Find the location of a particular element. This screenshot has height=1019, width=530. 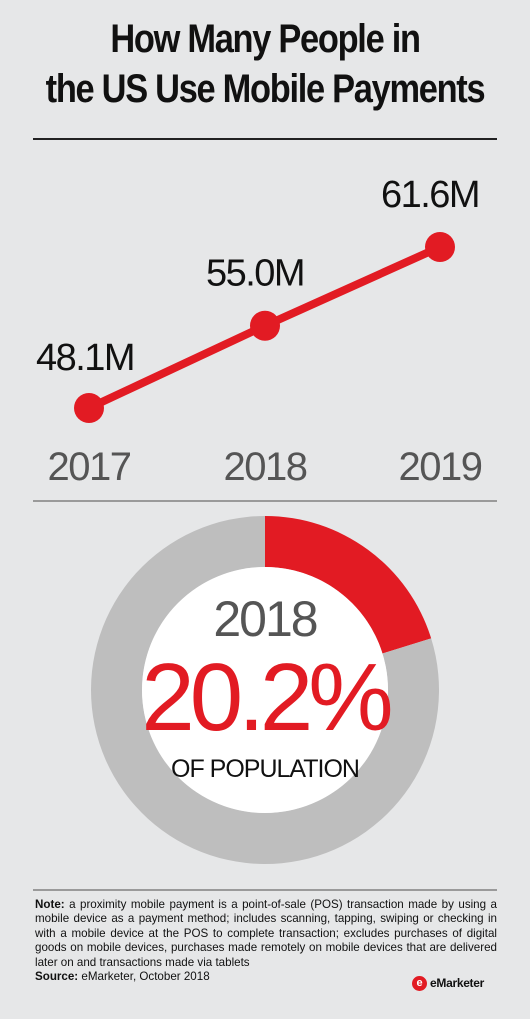

x-tick-label: 2019 is located at coordinates (440, 467).